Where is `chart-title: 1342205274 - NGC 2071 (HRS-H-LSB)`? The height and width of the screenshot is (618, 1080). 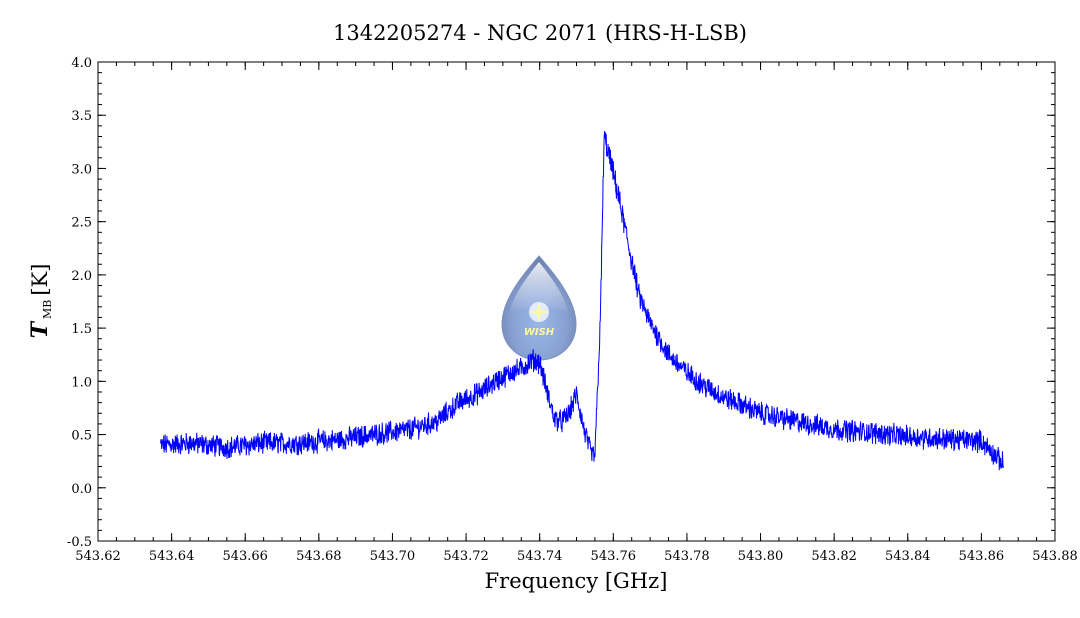 chart-title: 1342205274 - NGC 2071 (HRS-H-LSB) is located at coordinates (540, 33).